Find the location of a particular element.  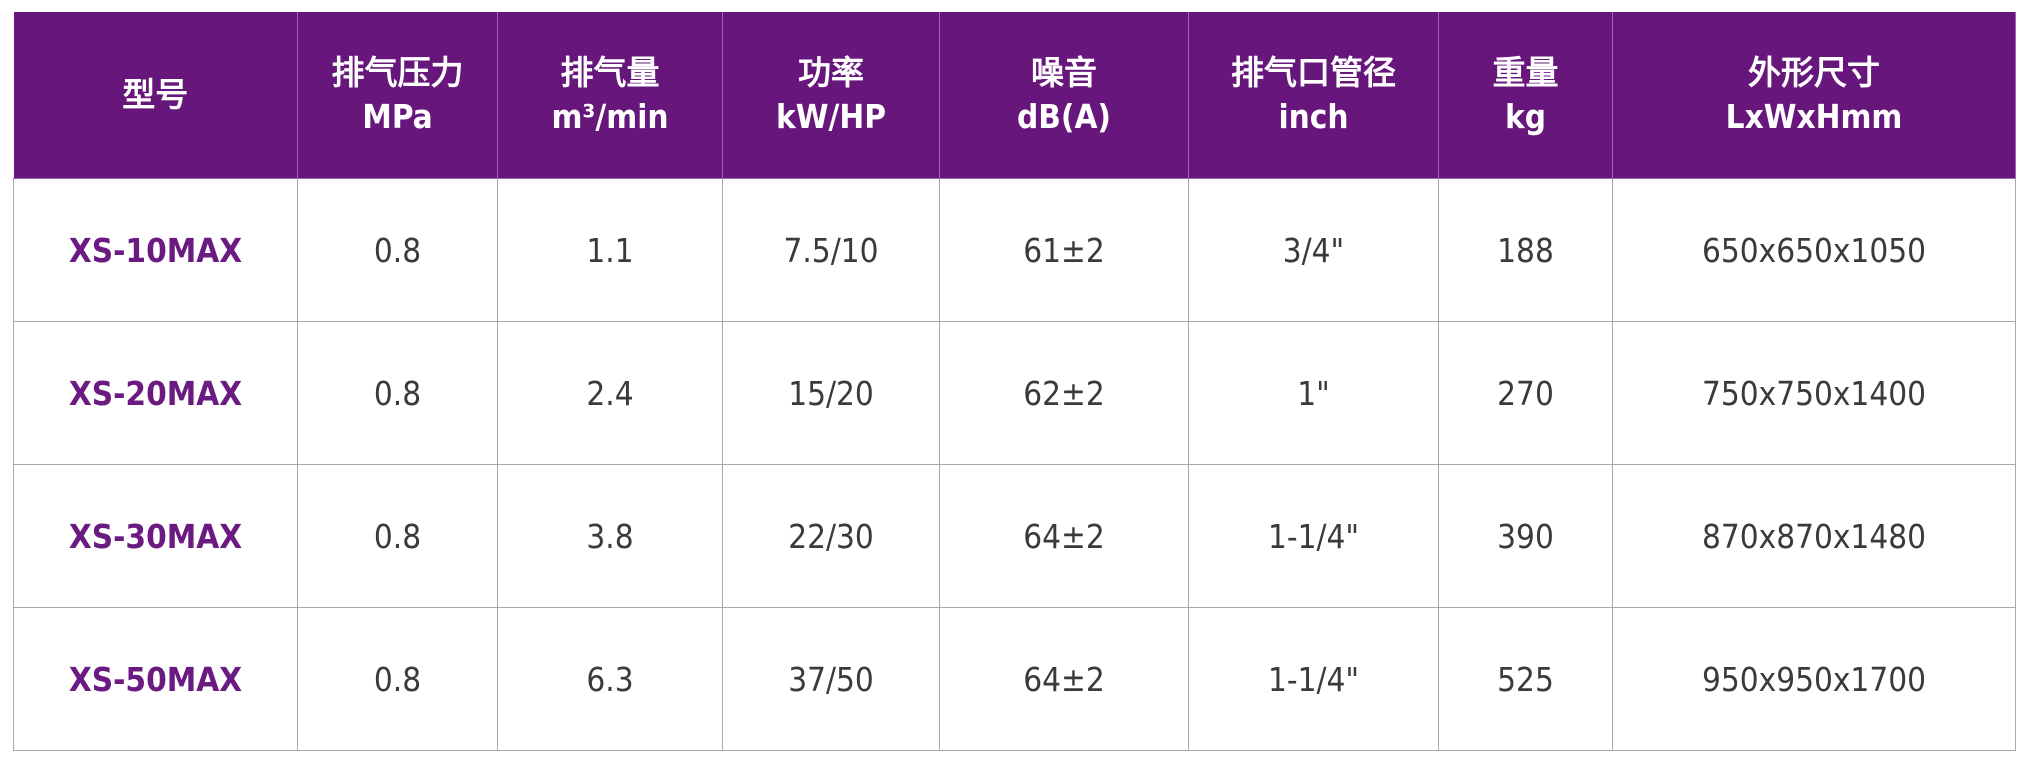

header-model: 型号 is located at coordinates (155, 95).